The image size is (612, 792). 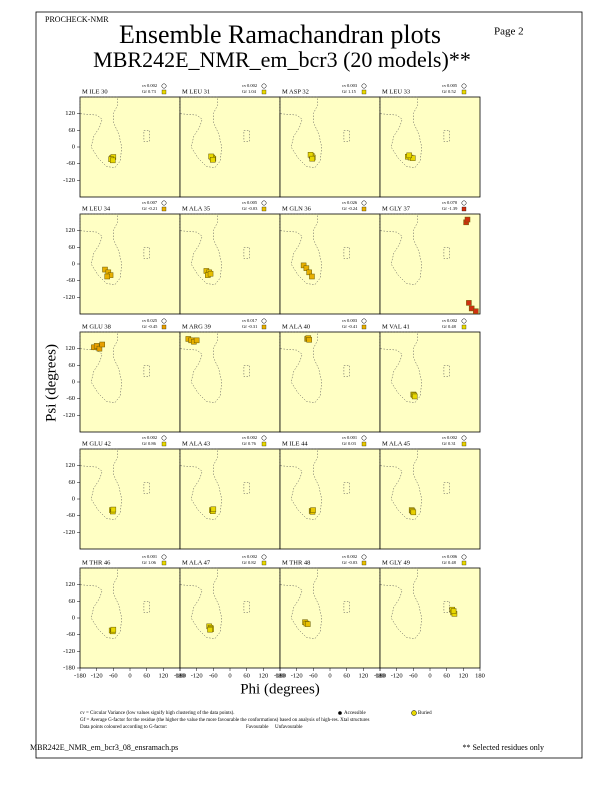 What do you see at coordinates (353, 208) in the screenshot?
I see `gf-value: -0.24` at bounding box center [353, 208].